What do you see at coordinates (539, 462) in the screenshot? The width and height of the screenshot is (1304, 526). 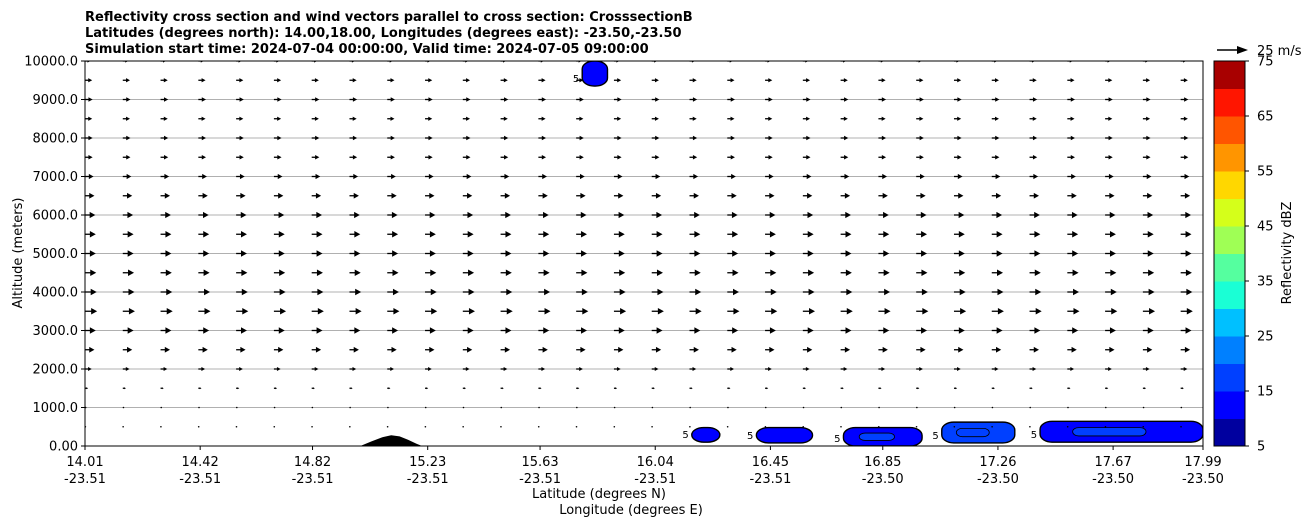 I see `x-tick-label-lat-4: 15.63` at bounding box center [539, 462].